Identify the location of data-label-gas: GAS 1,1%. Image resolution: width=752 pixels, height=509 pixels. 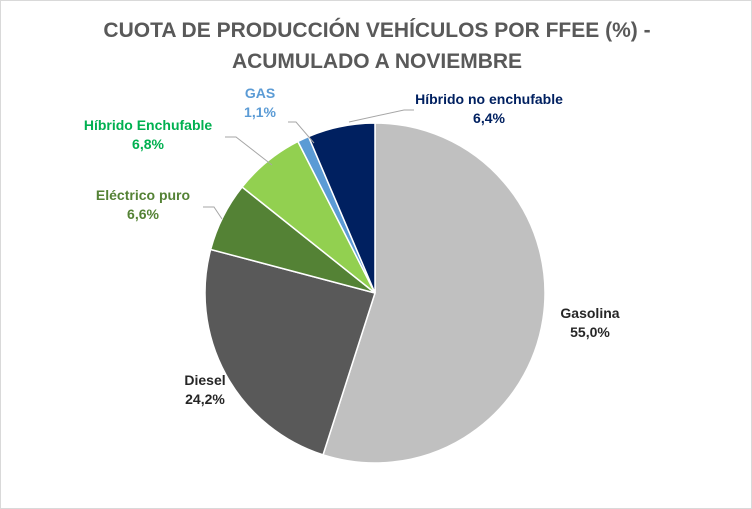
(260, 102).